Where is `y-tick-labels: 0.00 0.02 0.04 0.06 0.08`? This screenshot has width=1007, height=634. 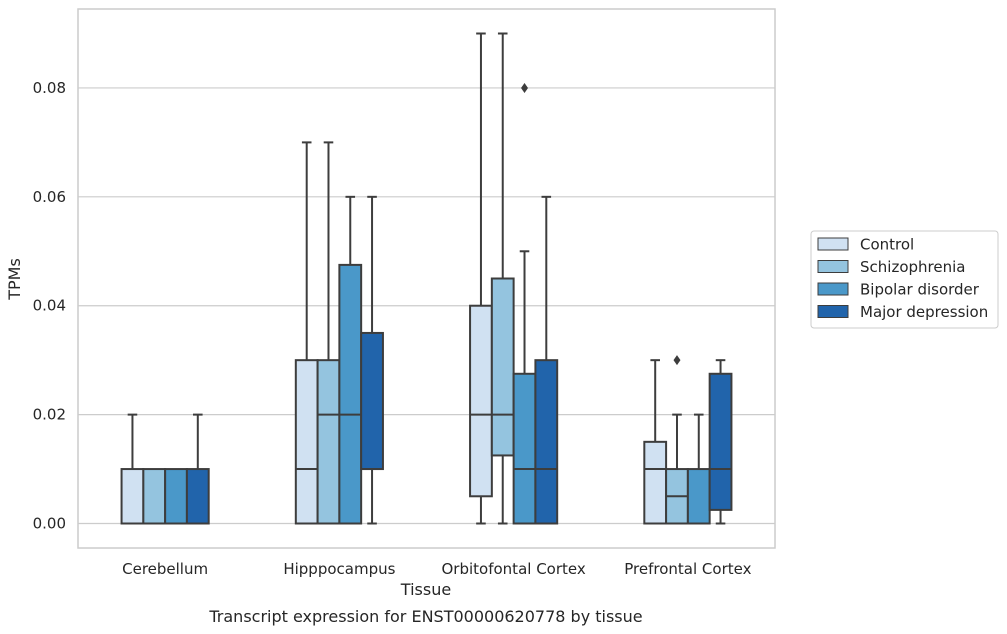
y-tick-labels: 0.00 0.02 0.04 0.06 0.08 is located at coordinates (49, 306).